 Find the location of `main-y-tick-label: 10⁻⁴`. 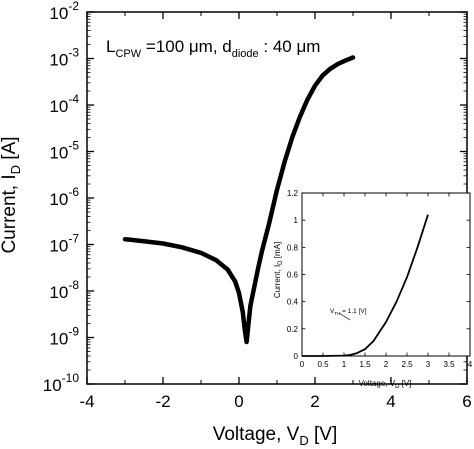

main-y-tick-label: 10⁻⁴ is located at coordinates (64, 104).